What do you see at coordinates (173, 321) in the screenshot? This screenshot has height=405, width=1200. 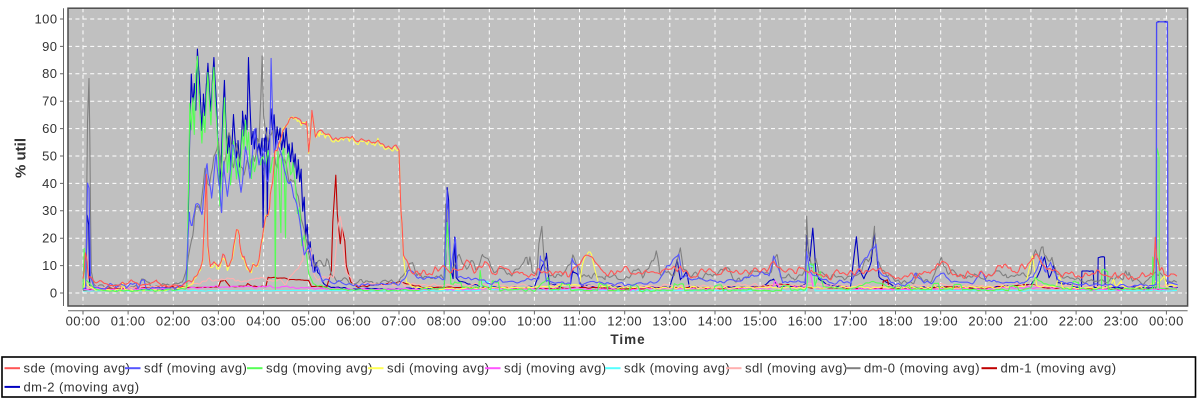 I see `svg-text: 02:00` at bounding box center [173, 321].